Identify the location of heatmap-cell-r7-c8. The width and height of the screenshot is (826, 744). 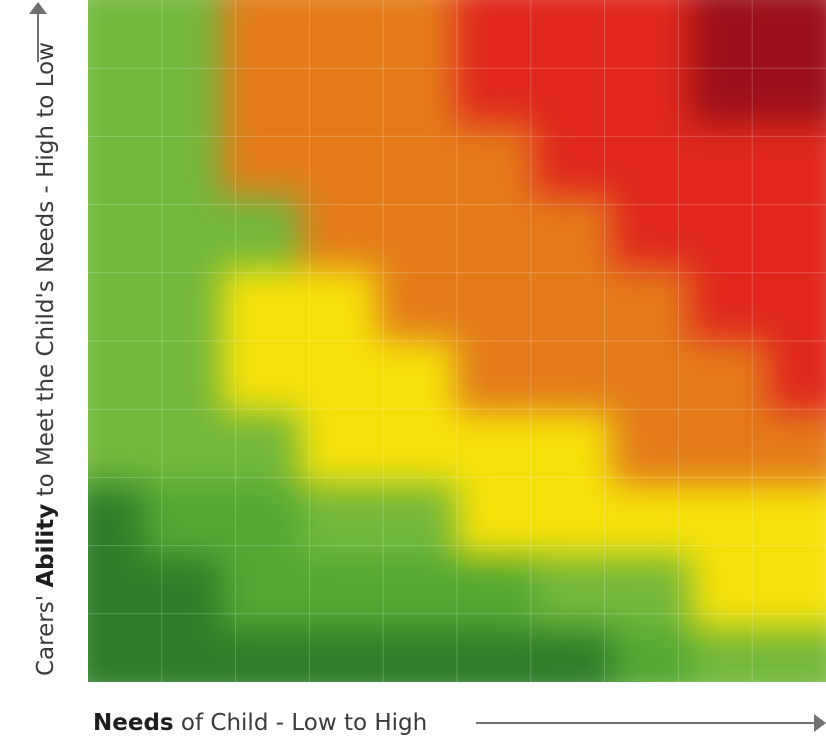
(730, 521).